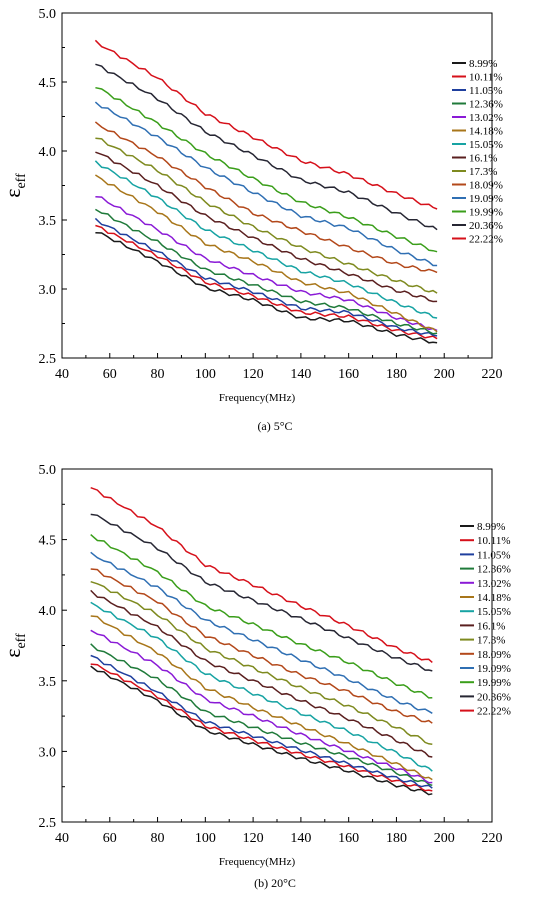  Describe the element at coordinates (110, 374) in the screenshot. I see `x-tick-label: 60` at that location.